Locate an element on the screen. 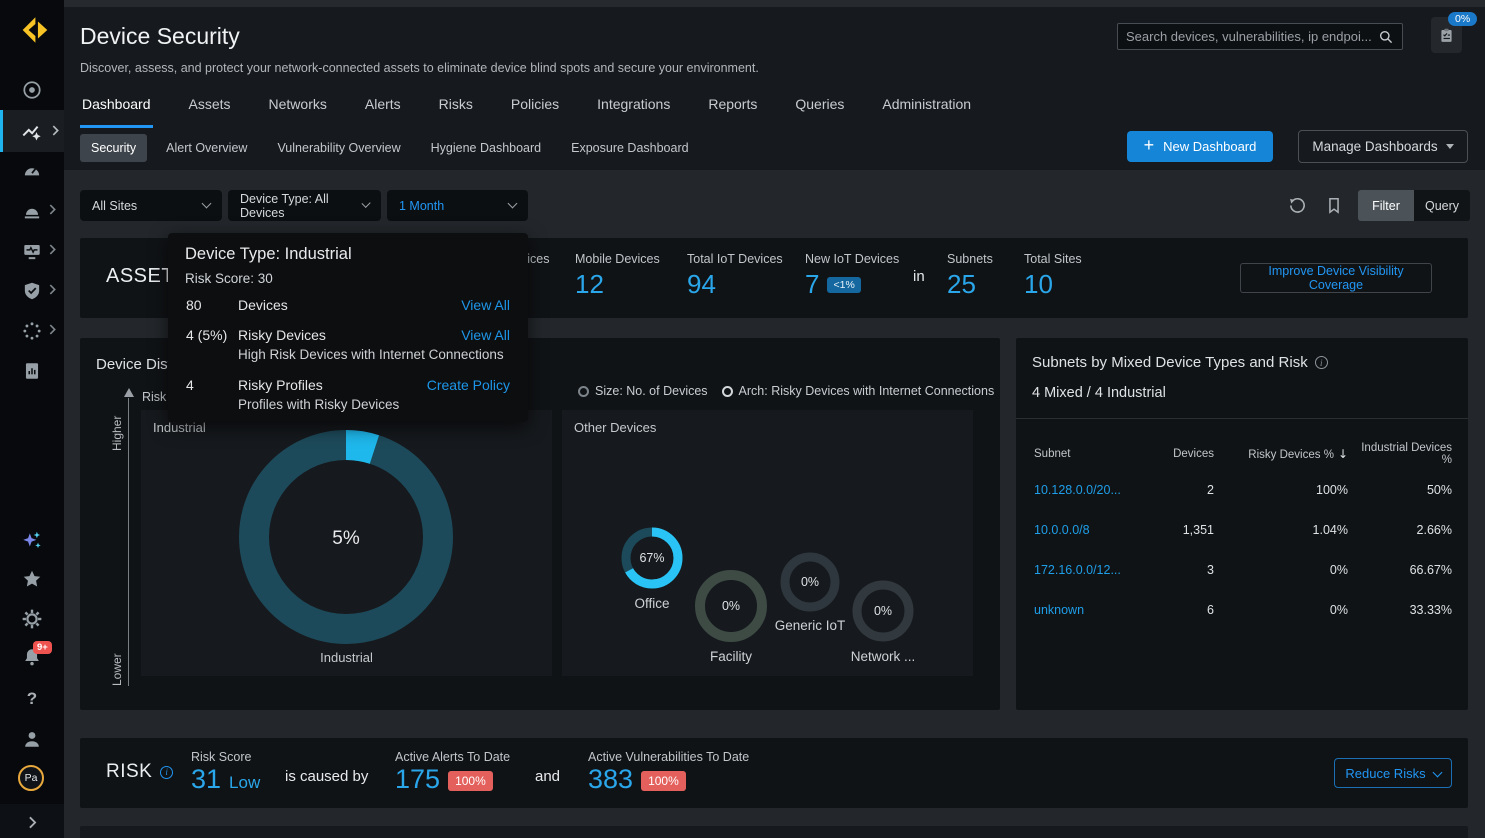  sparkles-icon is located at coordinates (32, 541).